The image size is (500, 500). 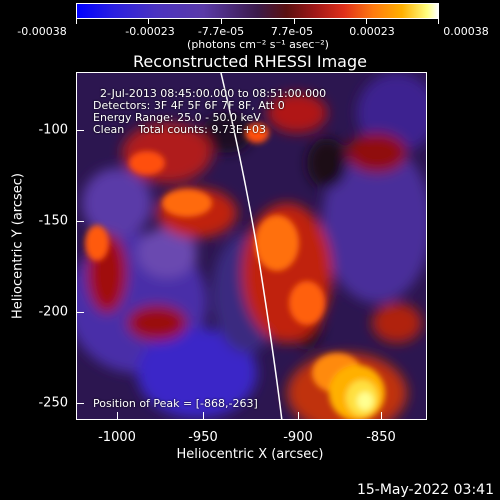 I want to click on y-axis-label: Heliocentric Y (arcsec), so click(x=18, y=246).